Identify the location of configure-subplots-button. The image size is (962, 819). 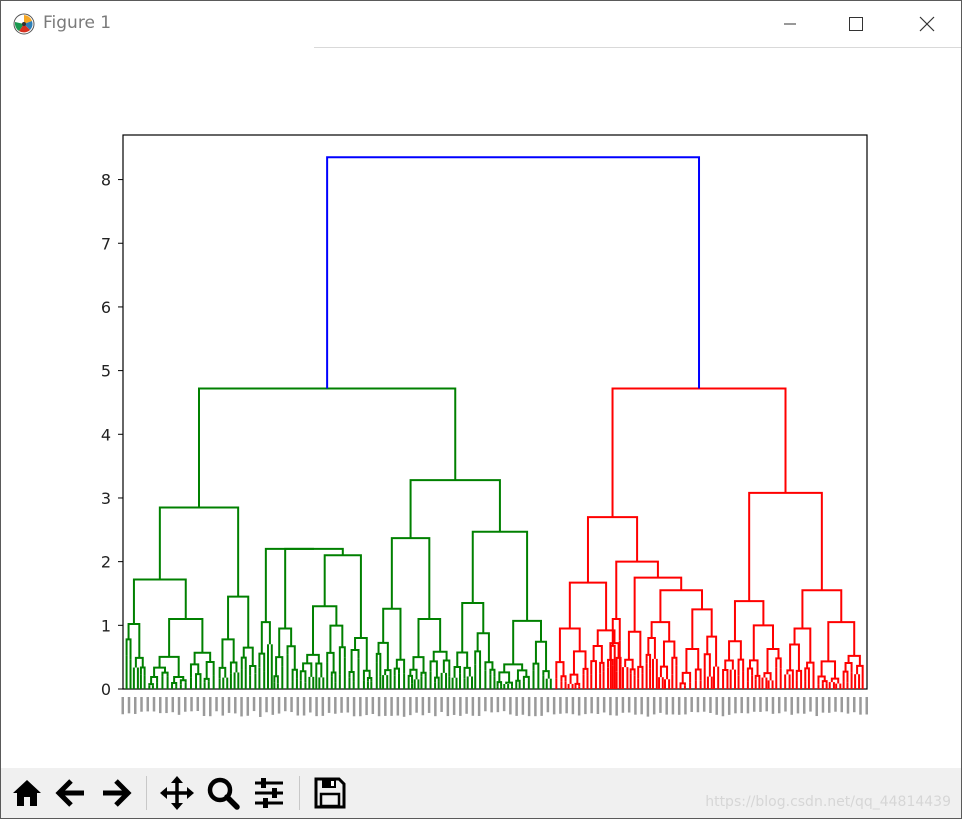
(269, 793).